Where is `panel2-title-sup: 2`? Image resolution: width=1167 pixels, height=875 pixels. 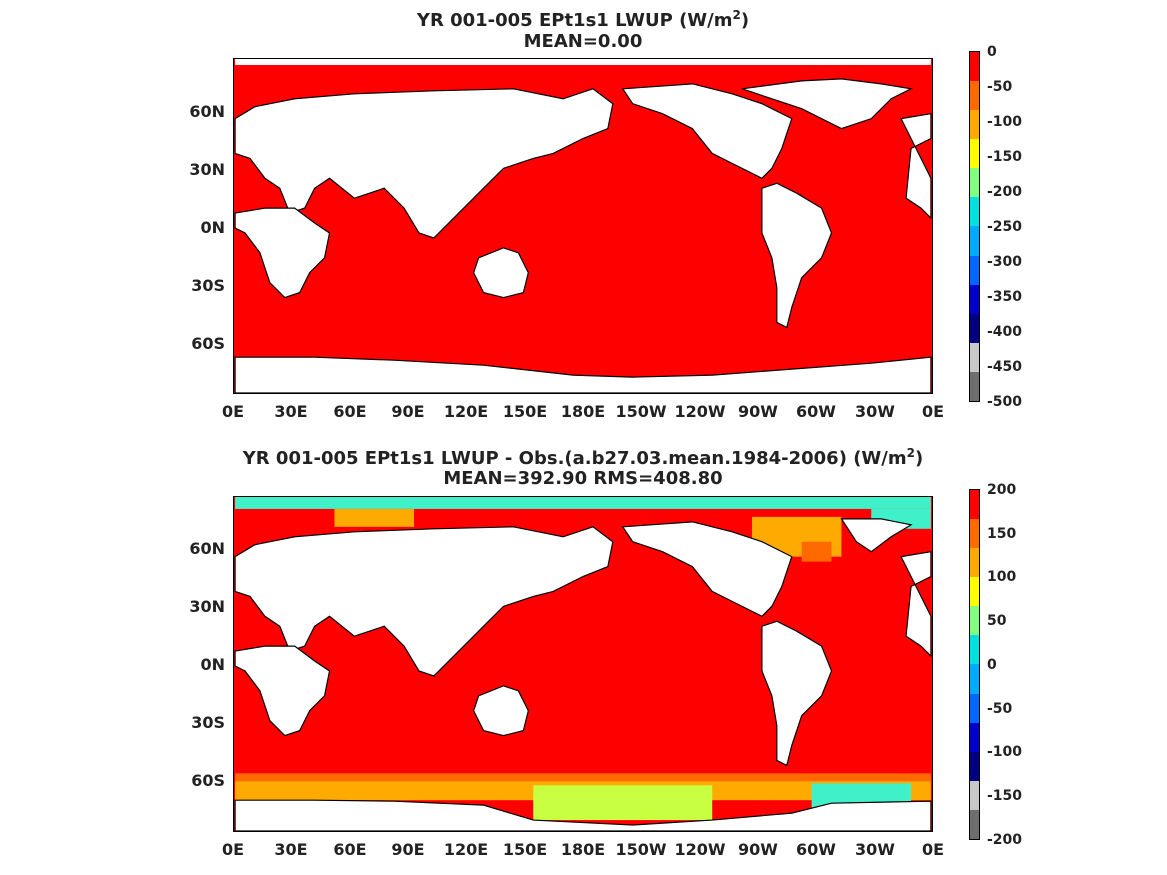 panel2-title-sup: 2 is located at coordinates (910, 453).